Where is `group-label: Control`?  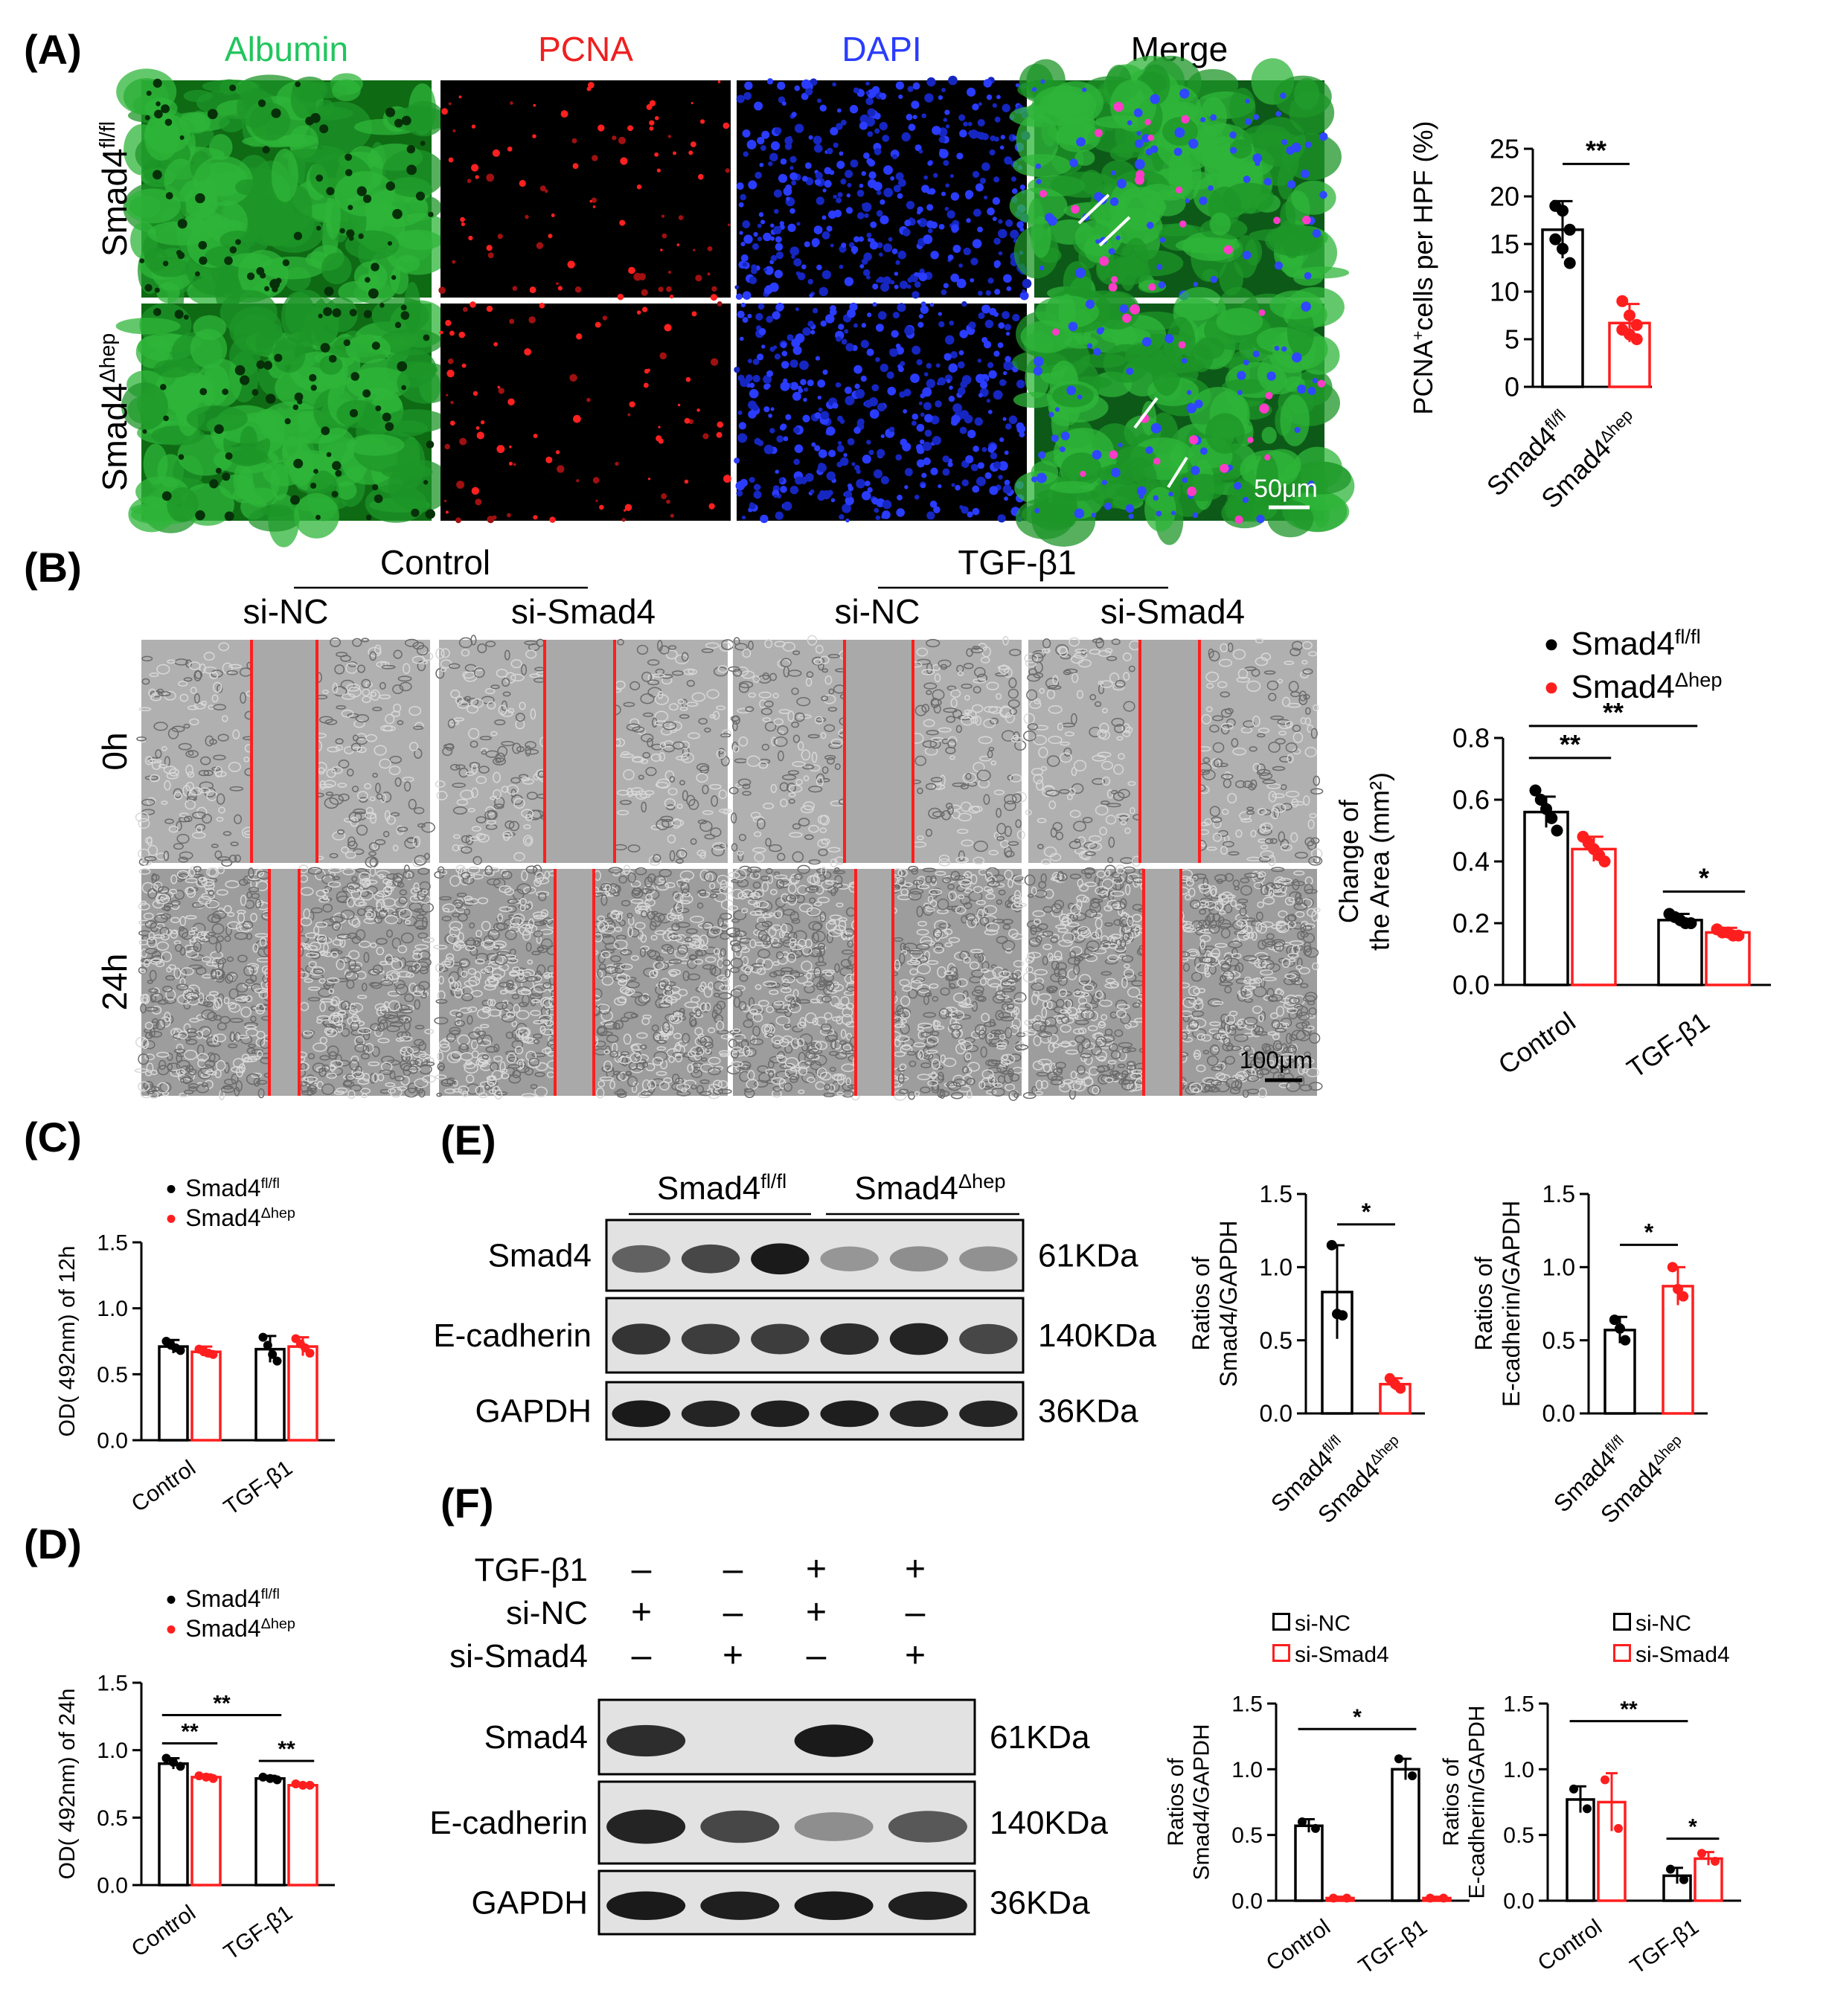
group-label: Control is located at coordinates (435, 562).